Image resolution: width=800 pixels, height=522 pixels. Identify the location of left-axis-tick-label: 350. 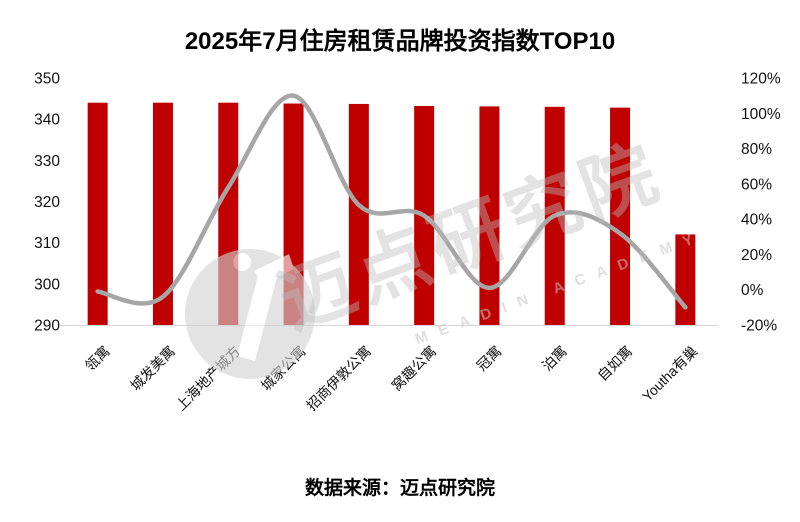
(47, 79).